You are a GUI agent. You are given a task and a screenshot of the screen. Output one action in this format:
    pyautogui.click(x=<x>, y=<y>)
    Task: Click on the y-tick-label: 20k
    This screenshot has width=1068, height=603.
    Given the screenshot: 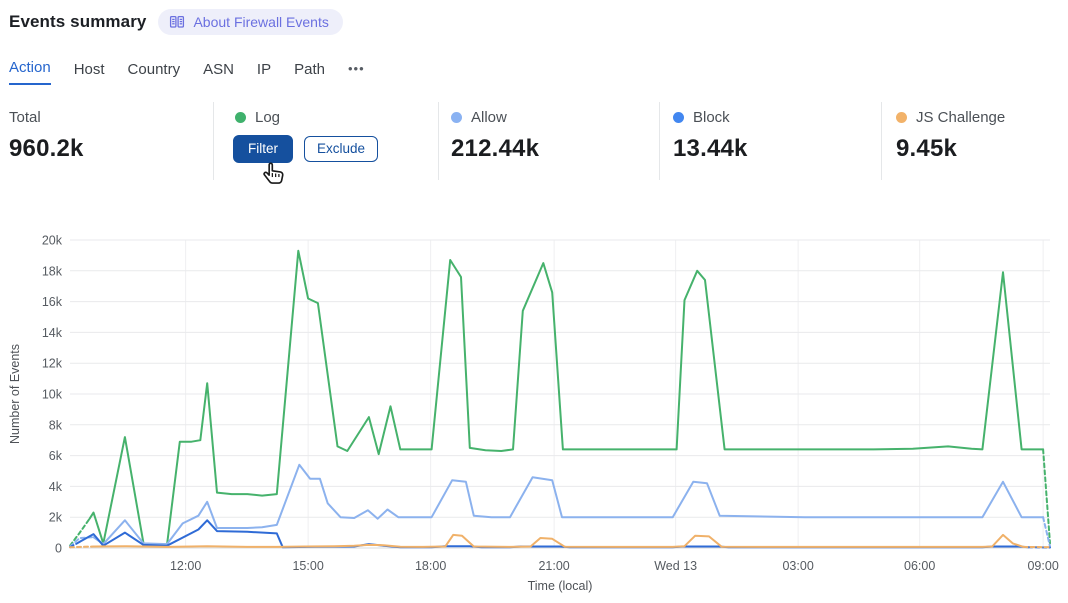 What is the action you would take?
    pyautogui.click(x=52, y=241)
    